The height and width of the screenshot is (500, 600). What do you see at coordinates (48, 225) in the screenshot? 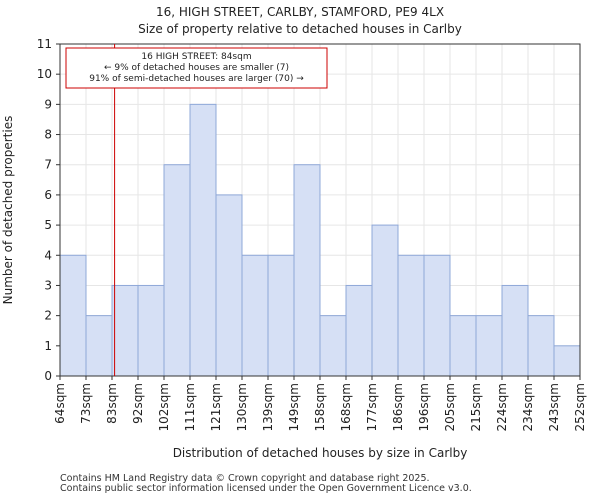
I see `y-tick-label: 5` at bounding box center [48, 225].